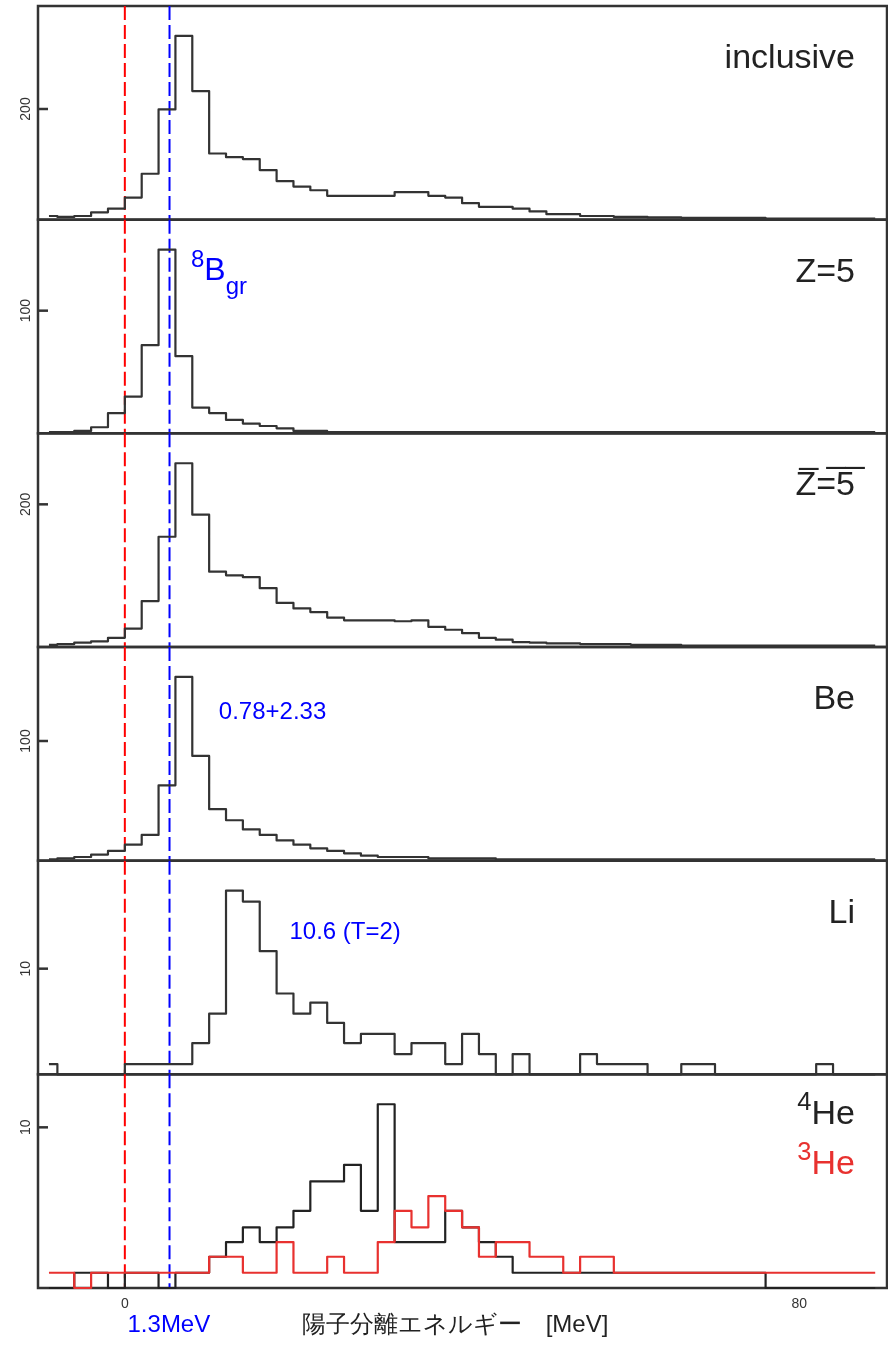  Describe the element at coordinates (272, 710) in the screenshot. I see `annotation: 0.78+2.33` at that location.